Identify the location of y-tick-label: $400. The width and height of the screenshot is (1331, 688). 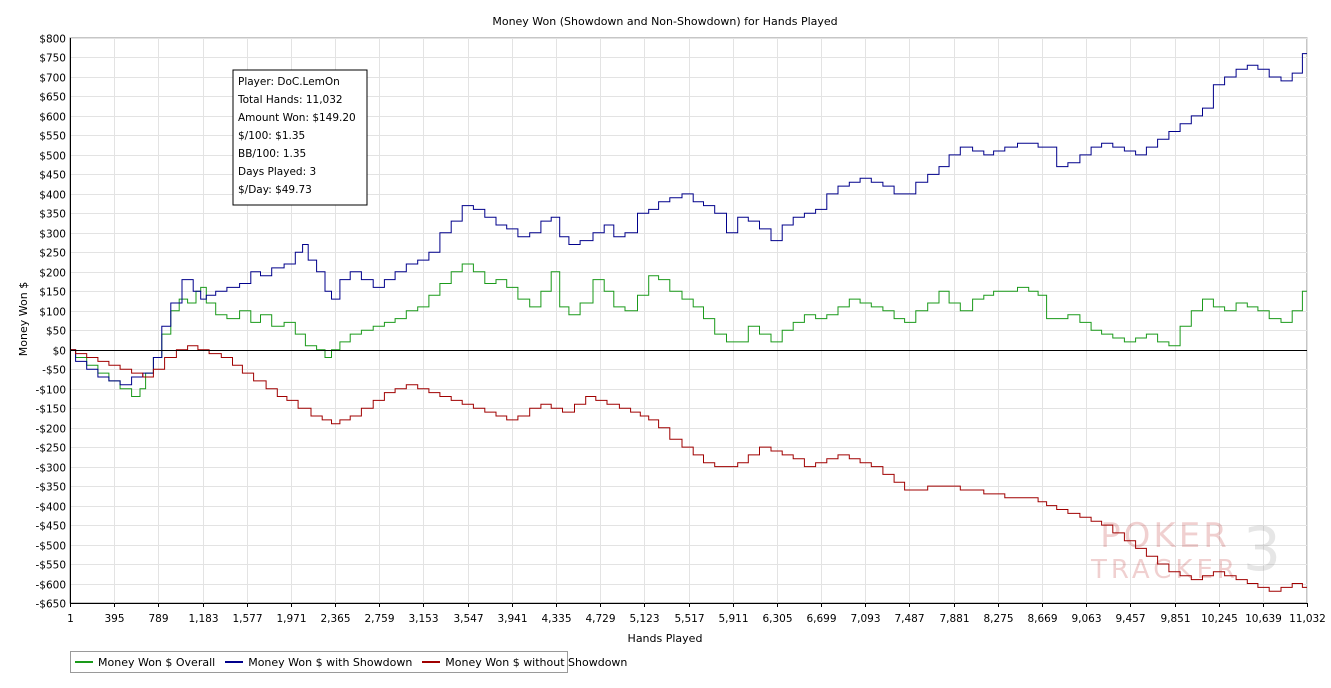
(52, 196).